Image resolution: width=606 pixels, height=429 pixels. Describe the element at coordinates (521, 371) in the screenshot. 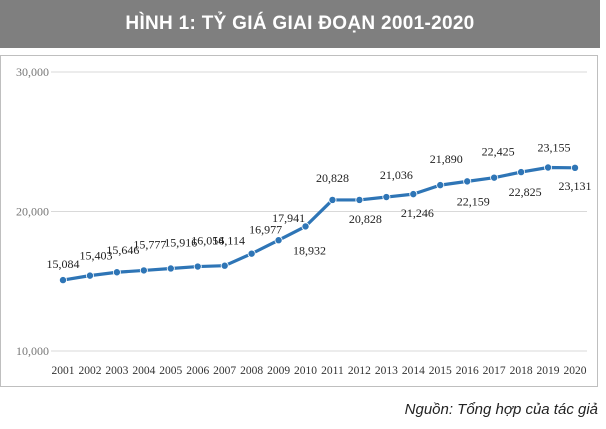

I see `x-tick-label-2018: 2018` at that location.